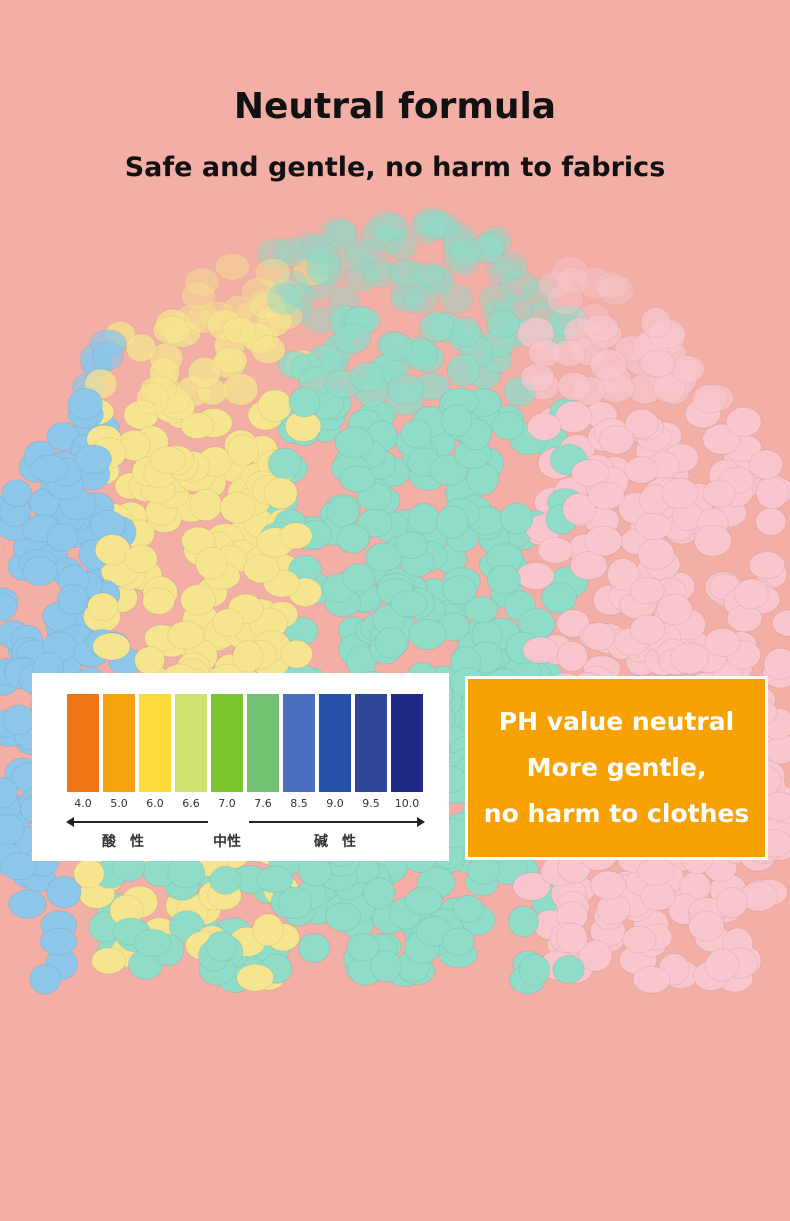  Describe the element at coordinates (191, 803) in the screenshot. I see `ph-tick-label: 6.6` at that location.